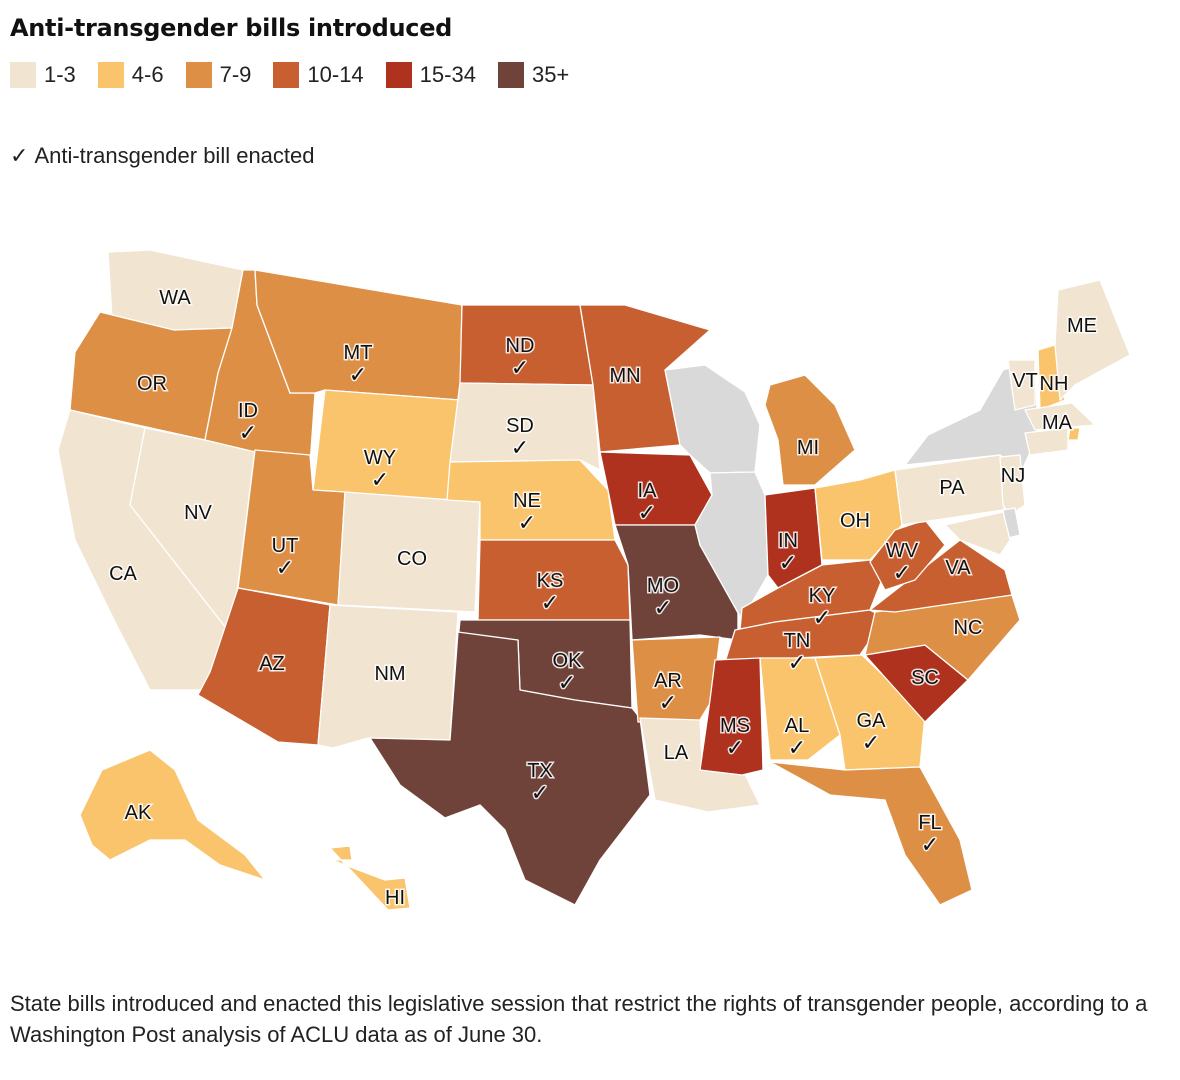  What do you see at coordinates (1057, 423) in the screenshot?
I see `state-label-ma: MA` at bounding box center [1057, 423].